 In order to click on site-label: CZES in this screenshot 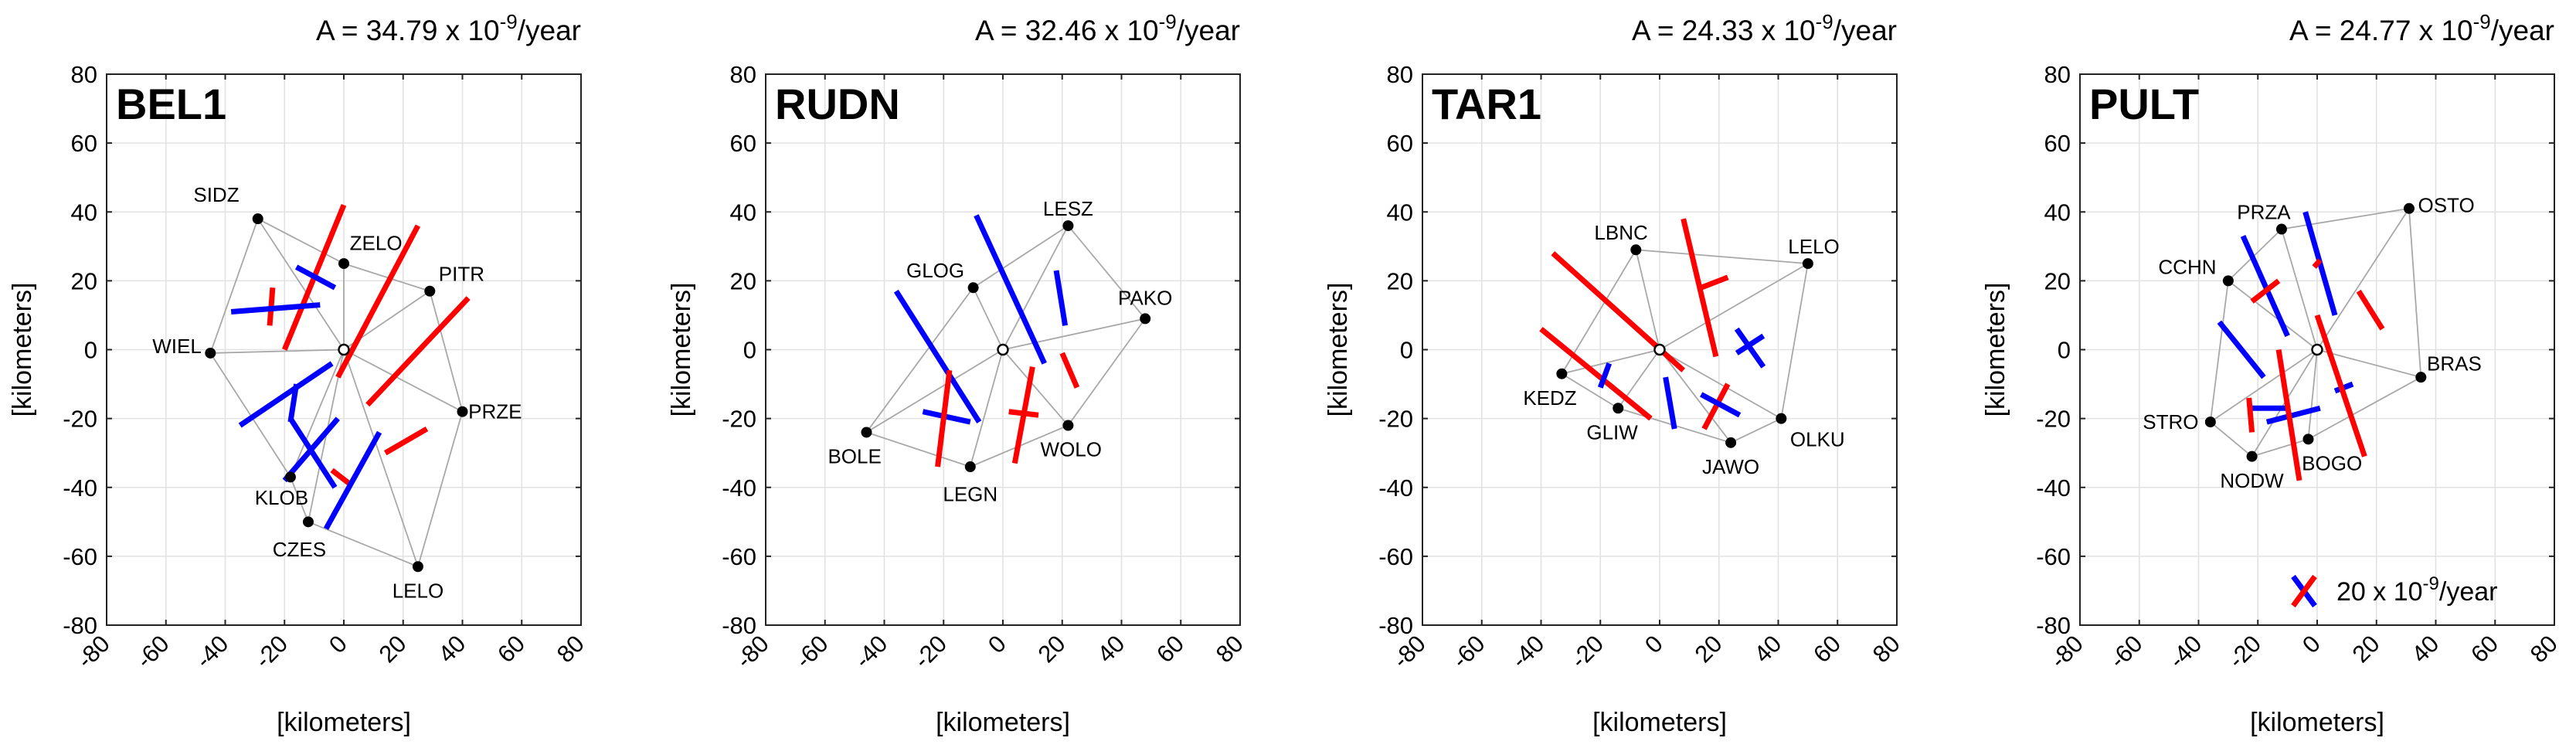, I will do `click(299, 549)`.